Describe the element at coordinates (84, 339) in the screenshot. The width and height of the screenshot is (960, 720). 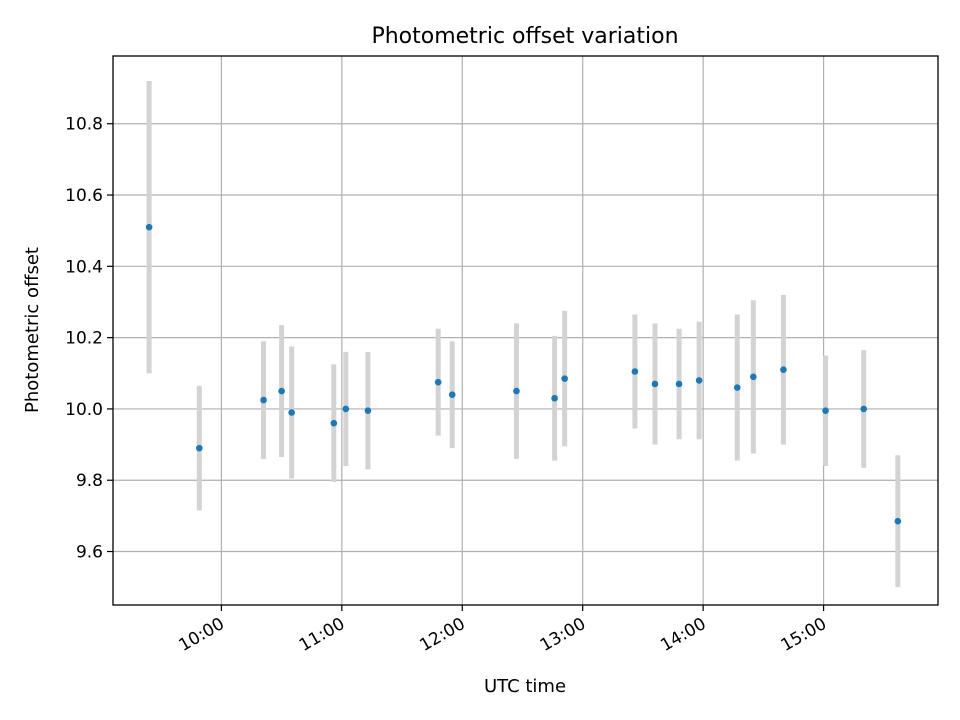
I see `y-tick-label: 10.2` at that location.